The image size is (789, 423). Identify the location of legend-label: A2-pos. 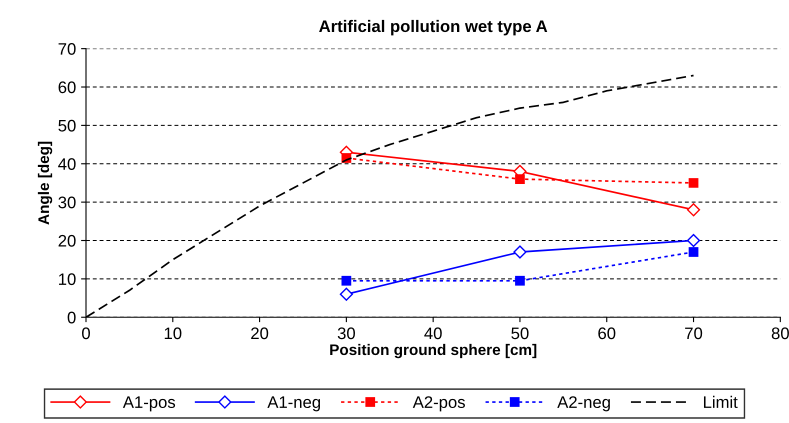
(438, 404).